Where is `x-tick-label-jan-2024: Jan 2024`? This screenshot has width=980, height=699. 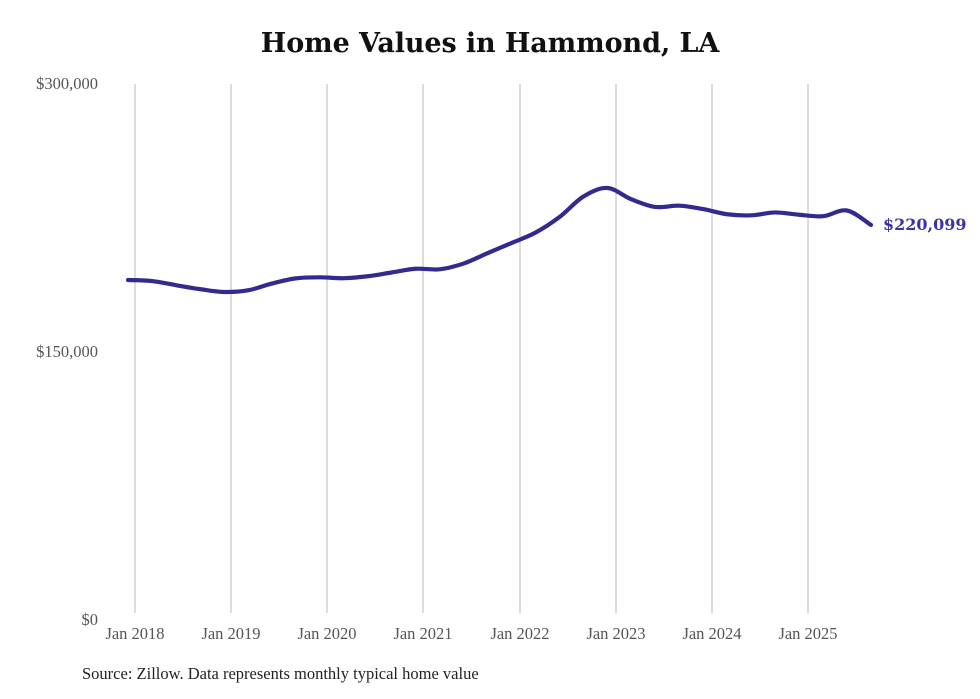 x-tick-label-jan-2024: Jan 2024 is located at coordinates (712, 633).